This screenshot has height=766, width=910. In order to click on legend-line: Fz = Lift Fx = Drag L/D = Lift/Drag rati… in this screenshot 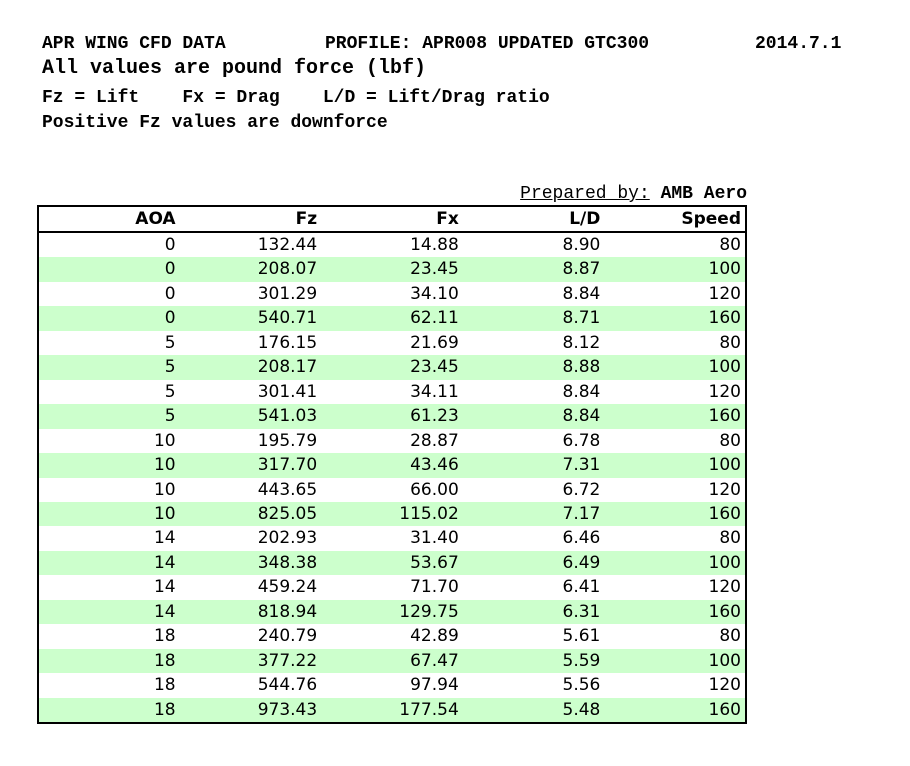, I will do `click(296, 98)`.